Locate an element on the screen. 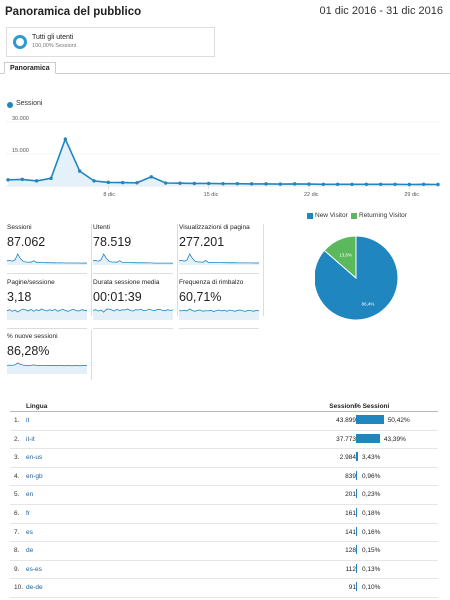  row-percentage: 3,43% is located at coordinates (371, 458).